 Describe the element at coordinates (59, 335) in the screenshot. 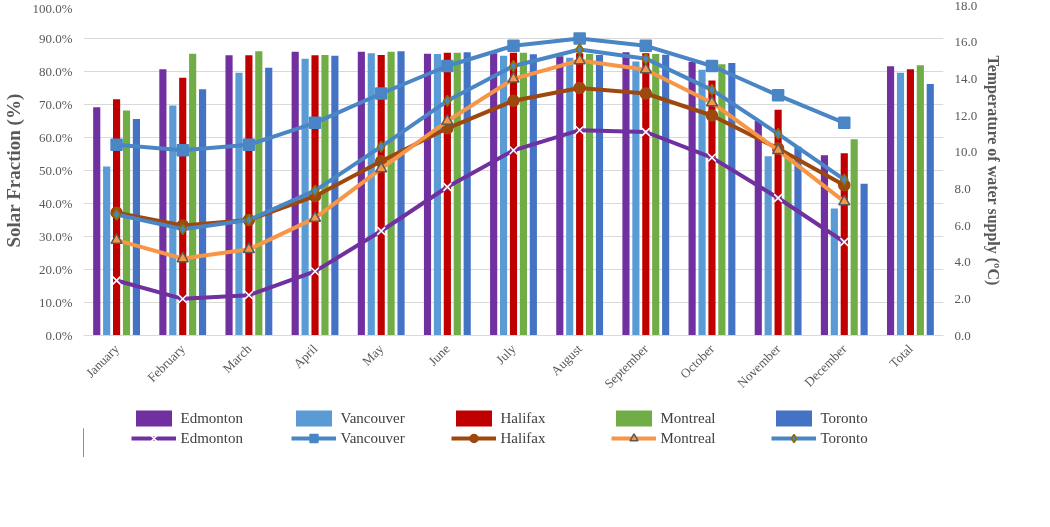

I see `y-tick-label: 0.0%` at that location.